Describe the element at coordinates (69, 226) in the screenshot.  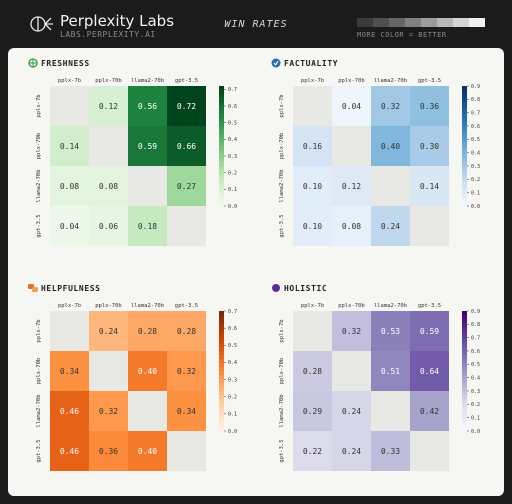
I see `cell-value-label: 0.04` at that location.